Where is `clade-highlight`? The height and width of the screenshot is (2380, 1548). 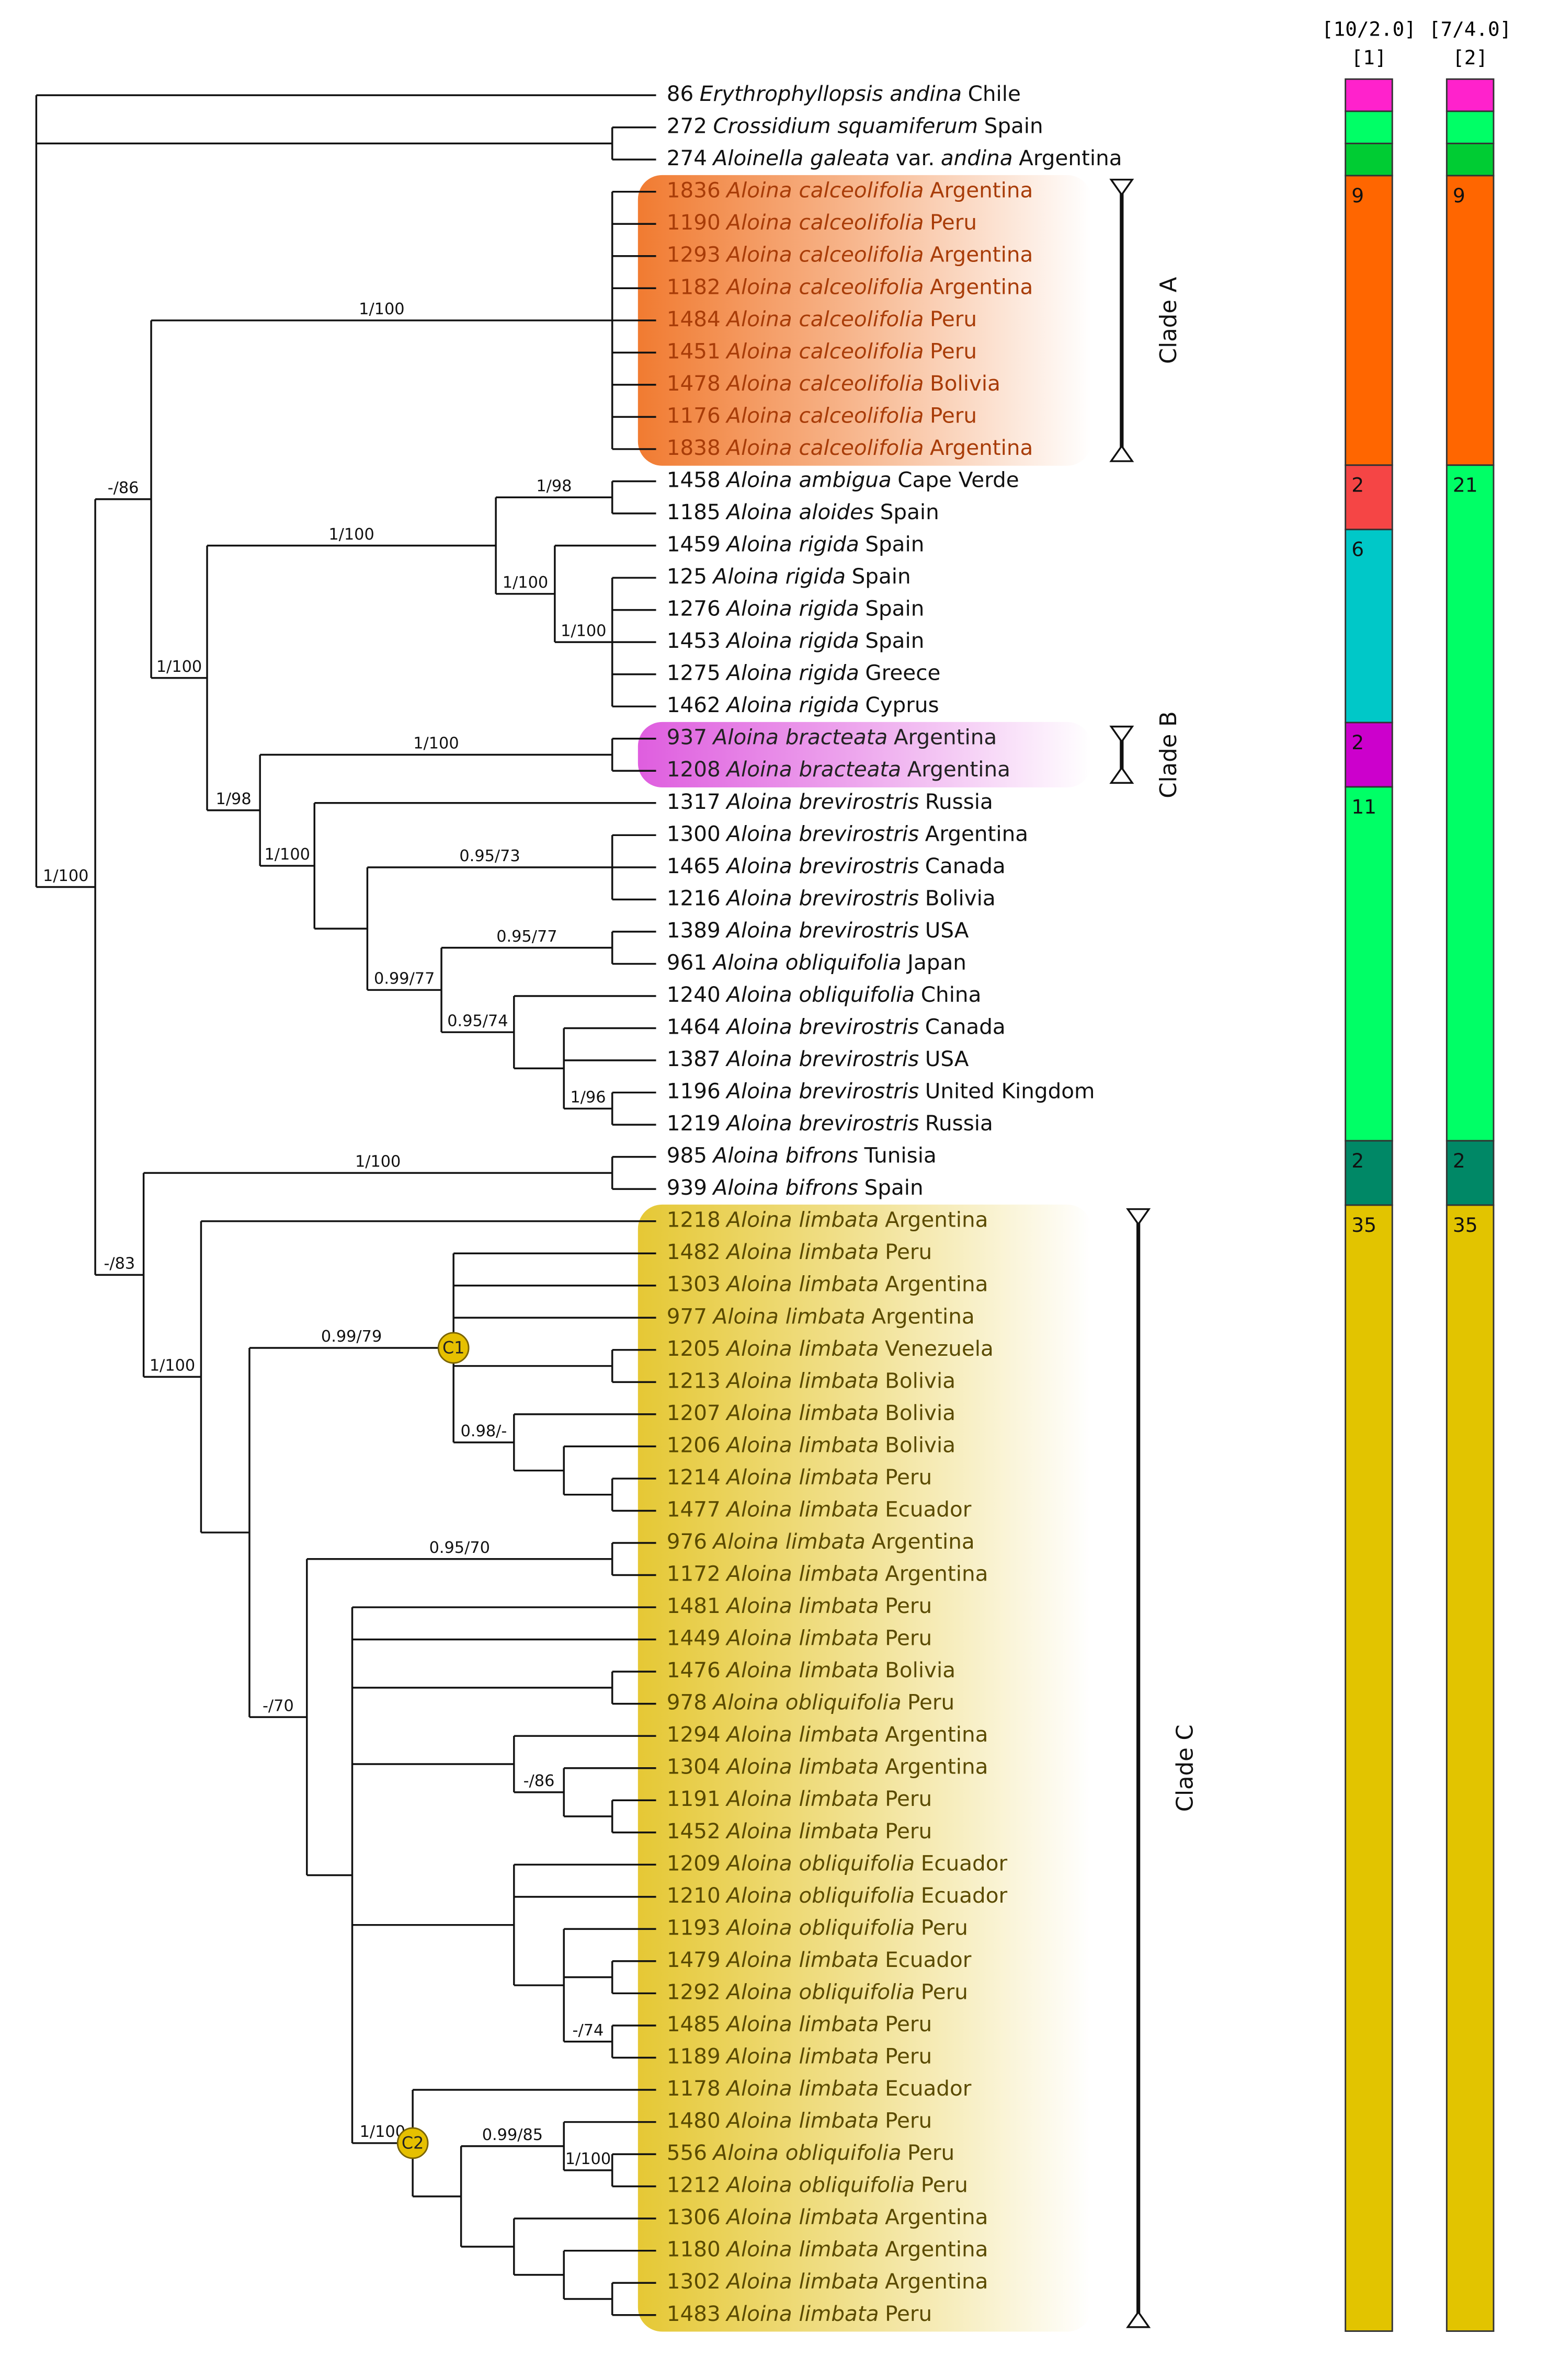
clade-highlight is located at coordinates (865, 755).